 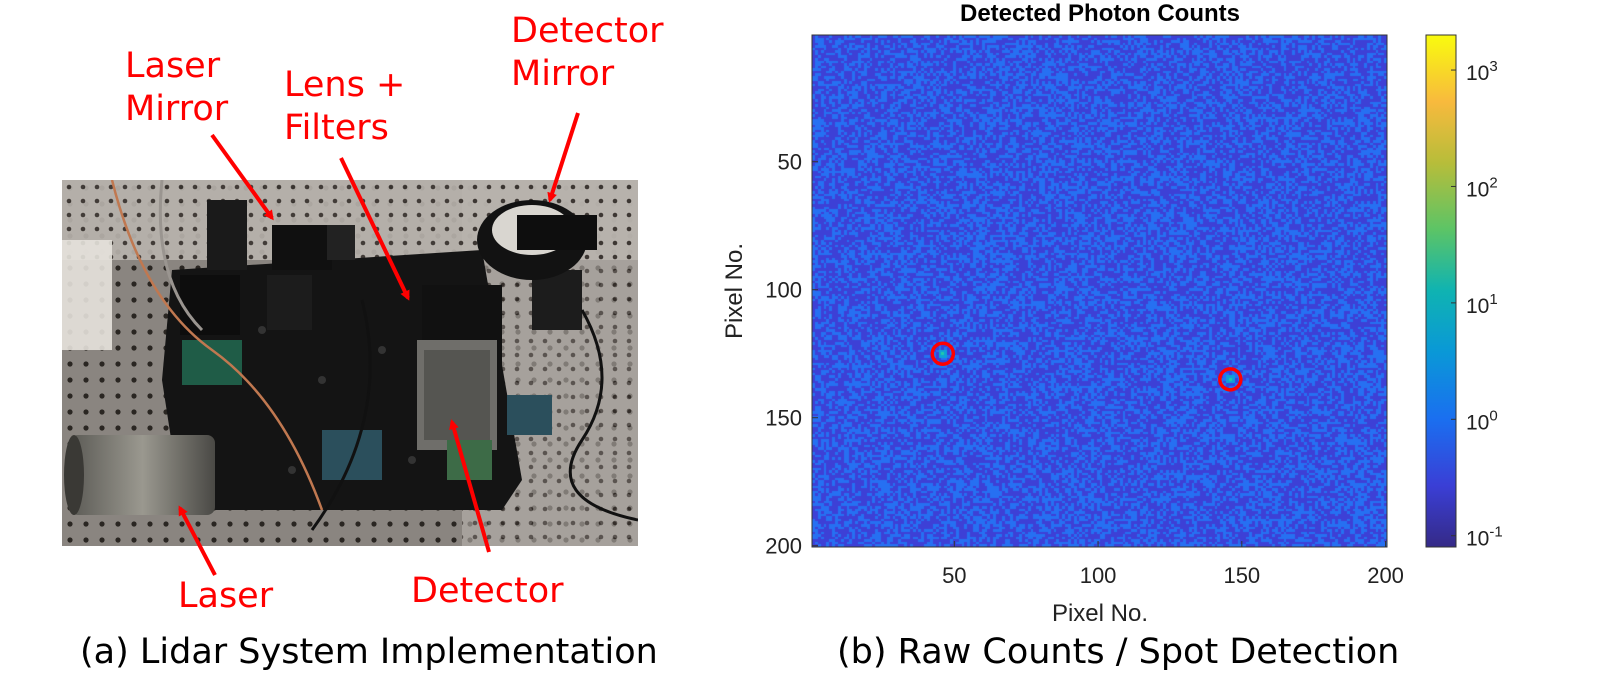 What do you see at coordinates (487, 591) in the screenshot?
I see `label-detector: Detector` at bounding box center [487, 591].